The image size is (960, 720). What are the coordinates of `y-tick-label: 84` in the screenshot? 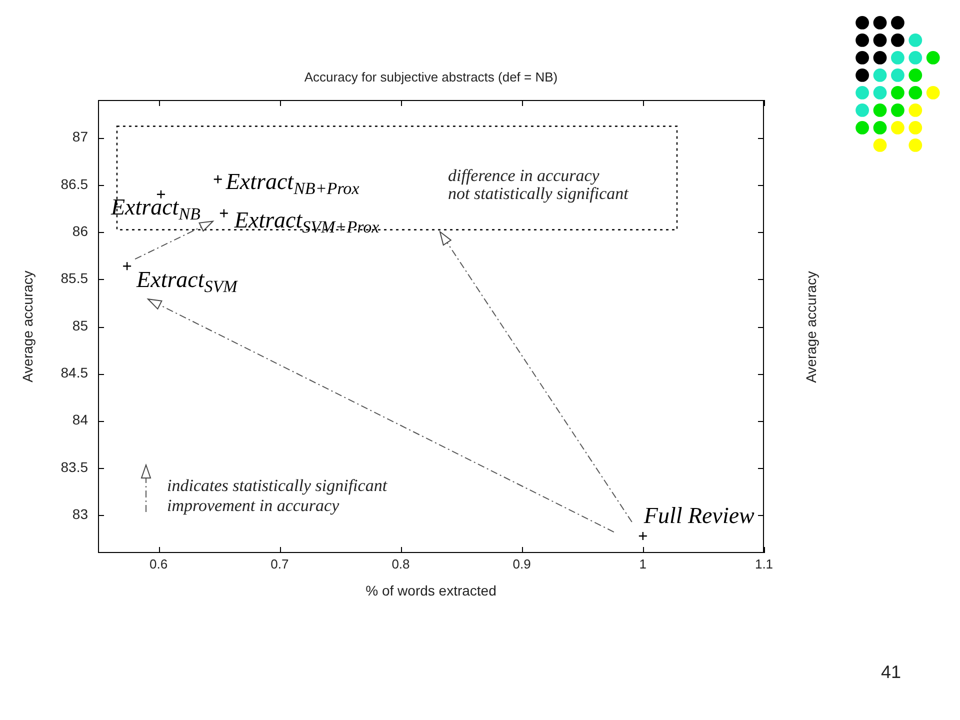 It's located at (80, 420).